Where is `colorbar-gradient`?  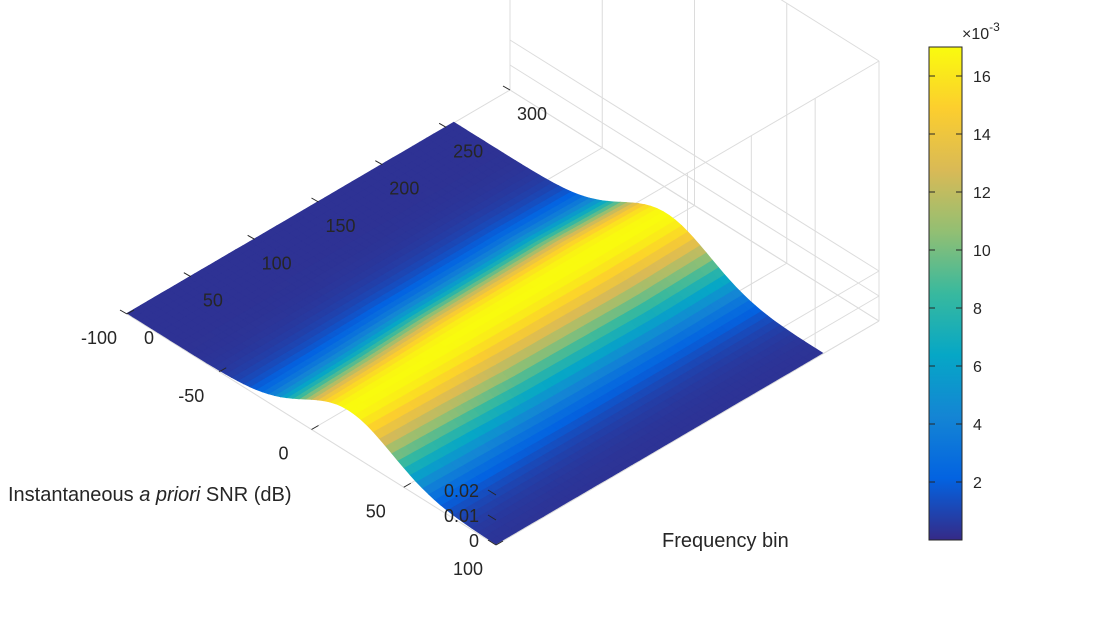
colorbar-gradient is located at coordinates (945, 293).